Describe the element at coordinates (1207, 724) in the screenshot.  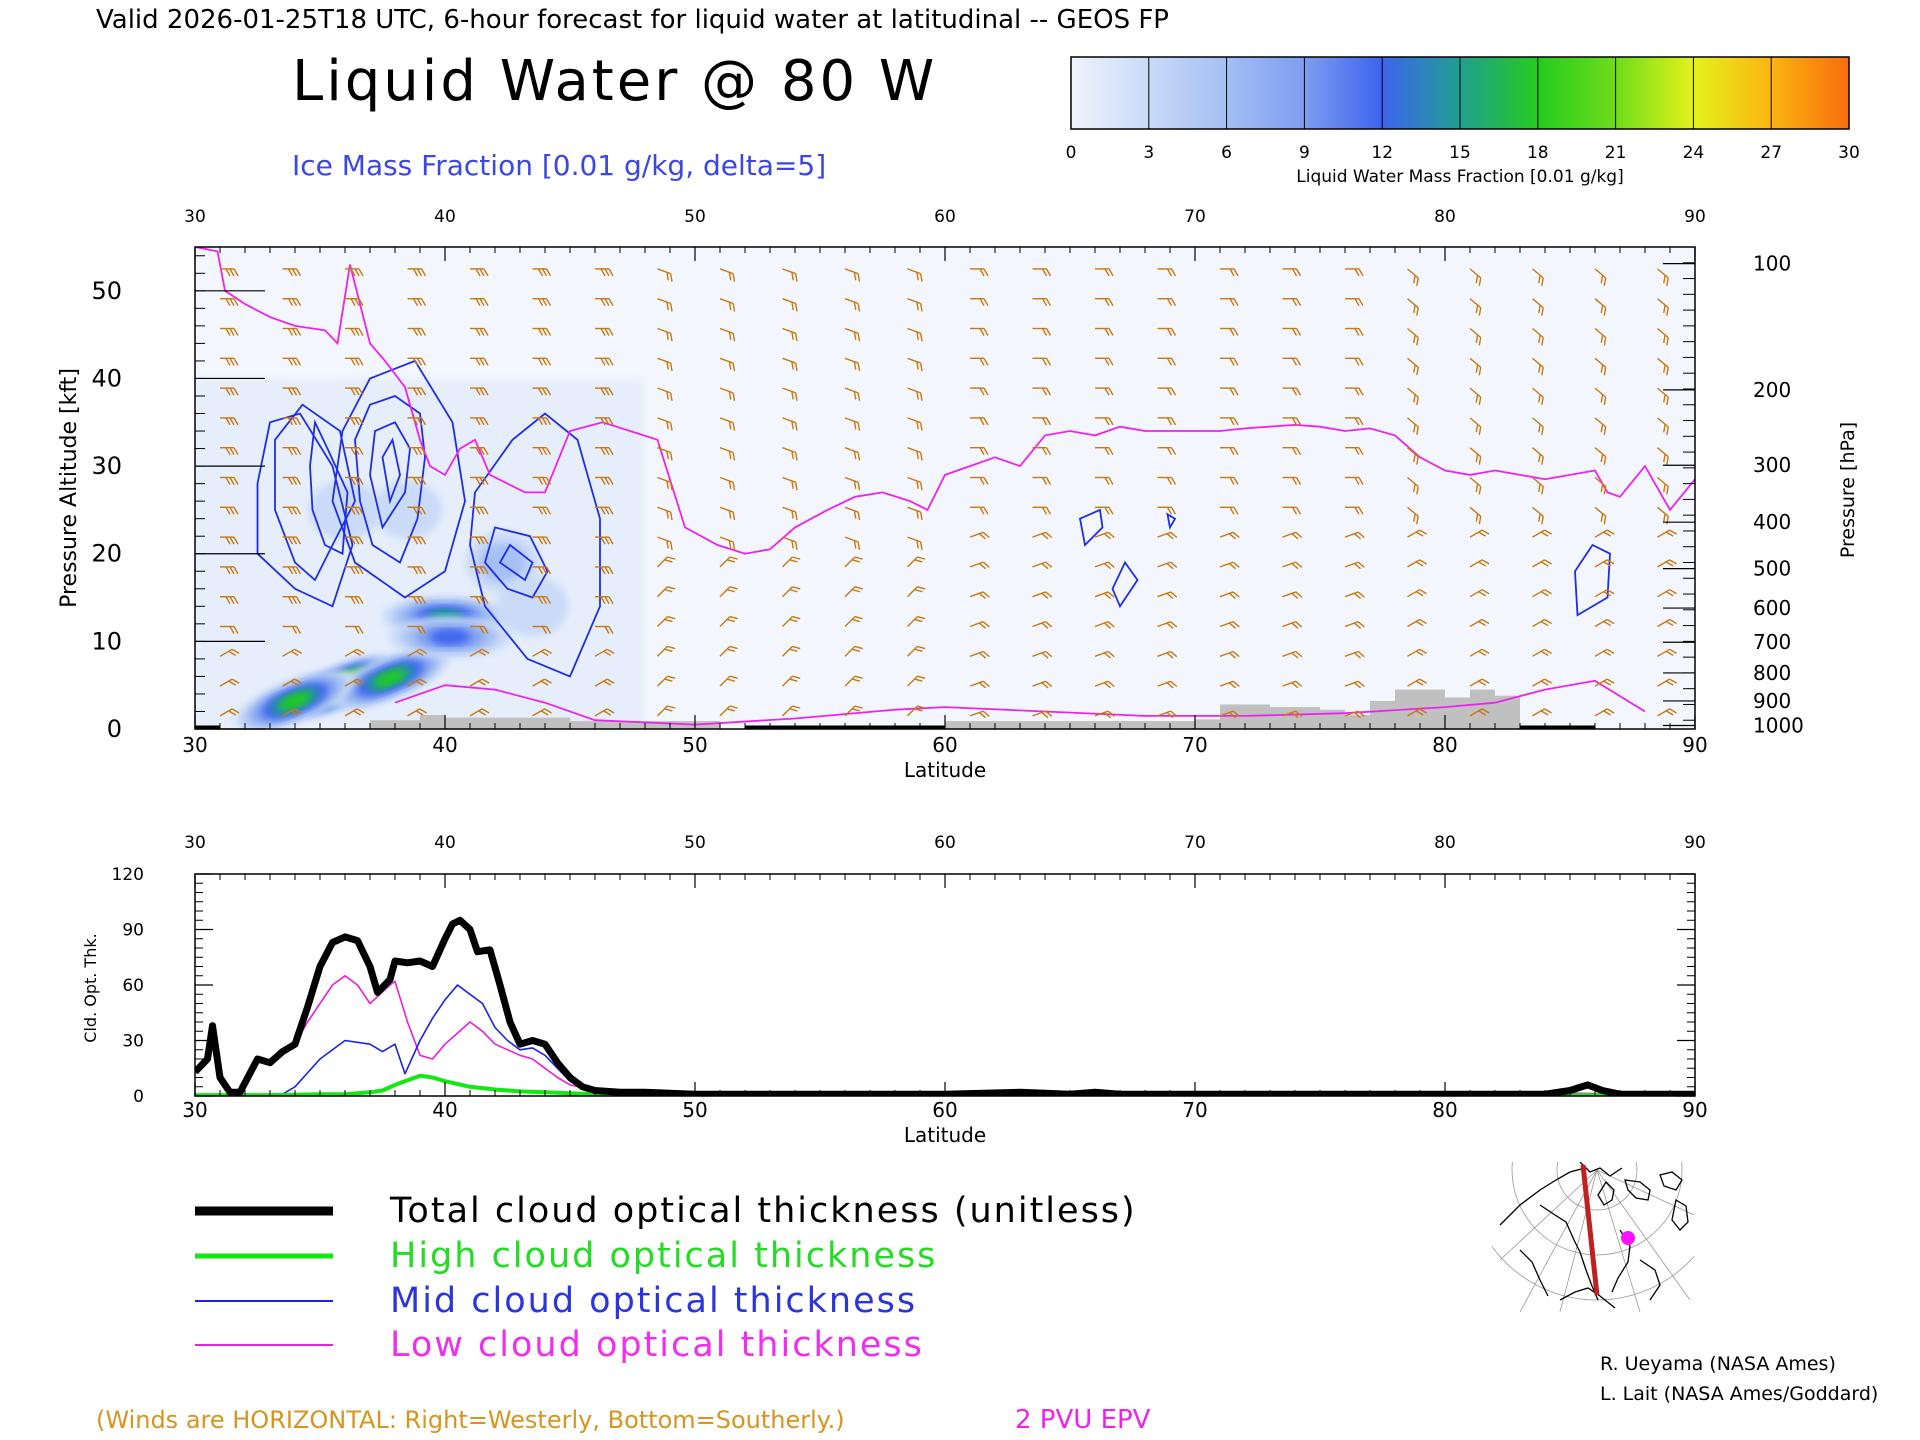
I see `terrain-block` at that location.